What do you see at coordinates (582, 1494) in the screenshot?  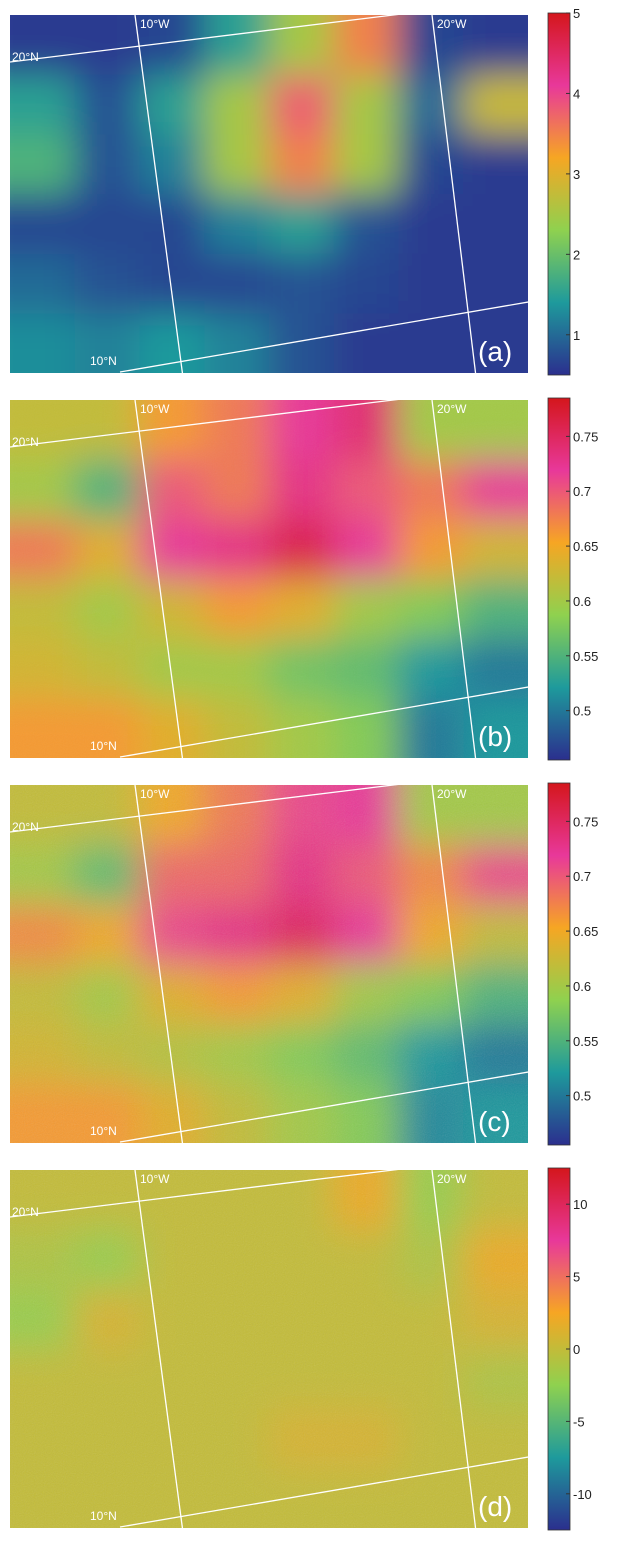 I see `colorbar-tick-label: -10` at bounding box center [582, 1494].